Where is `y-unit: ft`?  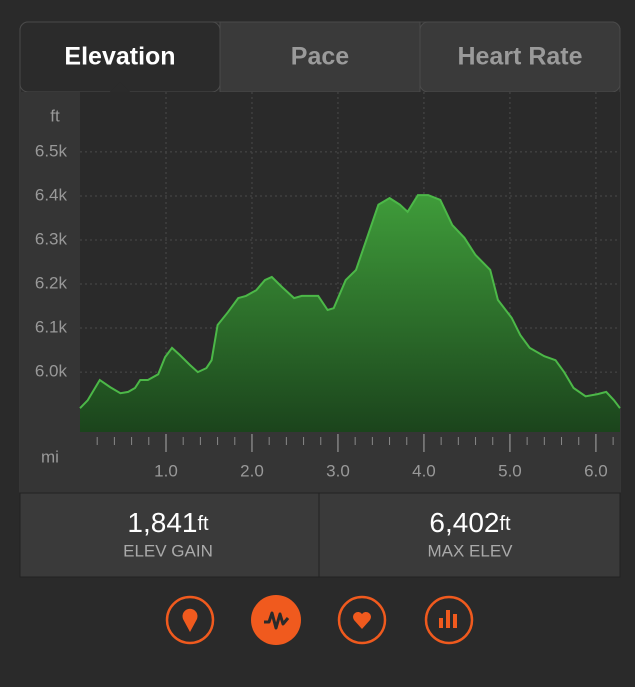
y-unit: ft is located at coordinates (55, 115).